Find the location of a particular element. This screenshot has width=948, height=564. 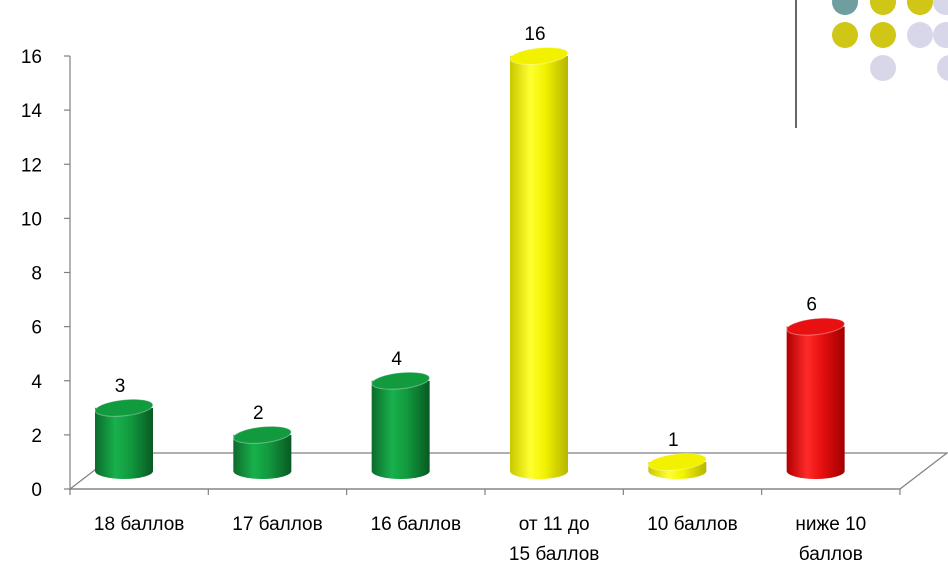

y-tick-label: 12 is located at coordinates (31, 165).